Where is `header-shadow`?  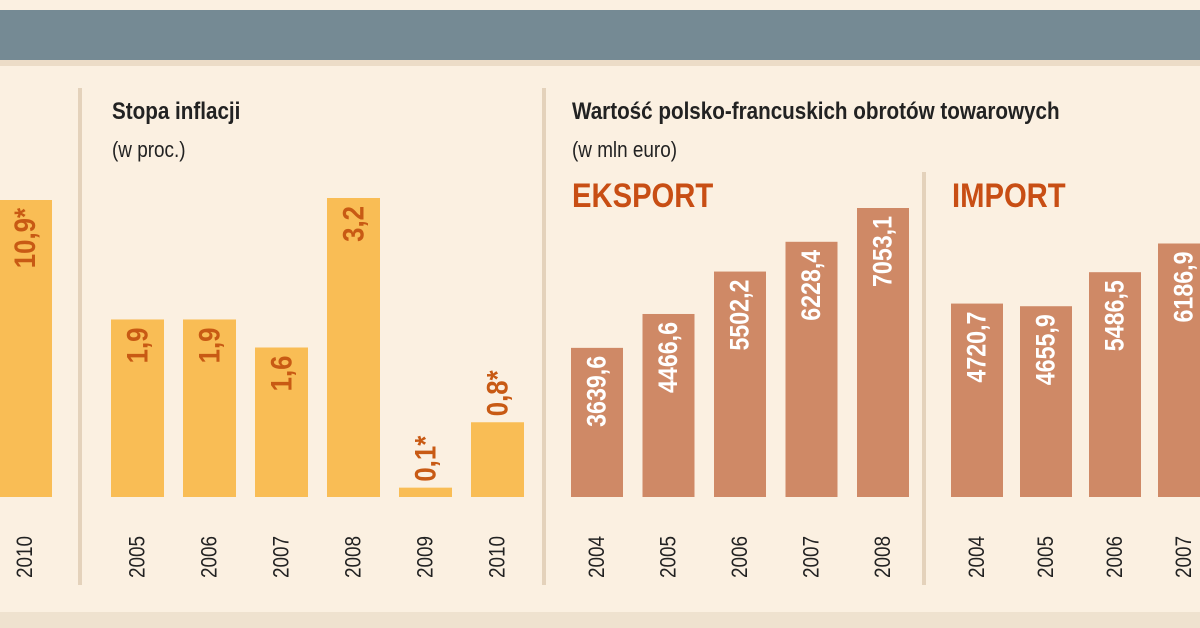
header-shadow is located at coordinates (600, 63).